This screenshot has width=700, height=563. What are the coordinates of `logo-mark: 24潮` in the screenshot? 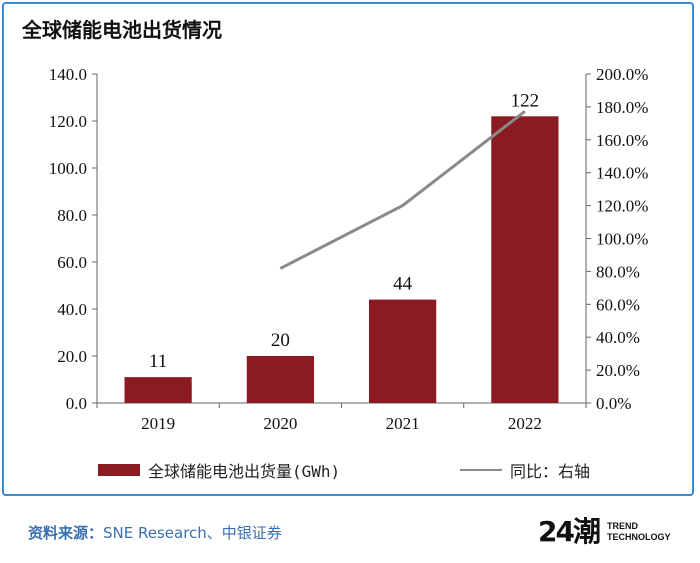 It's located at (569, 531).